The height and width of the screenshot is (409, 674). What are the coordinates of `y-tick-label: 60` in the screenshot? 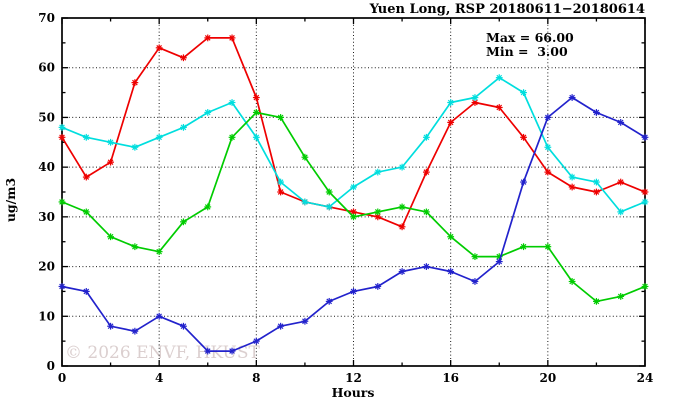 It's located at (46, 68).